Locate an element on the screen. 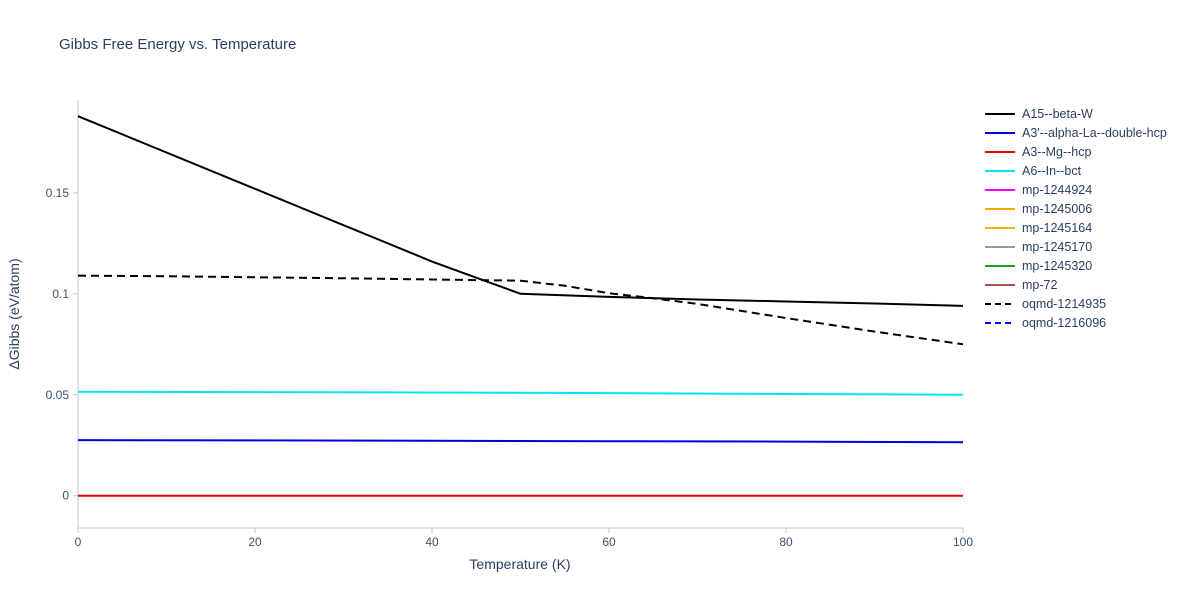 This screenshot has width=1200, height=600. legend-label: mp-1245006 is located at coordinates (1057, 208).